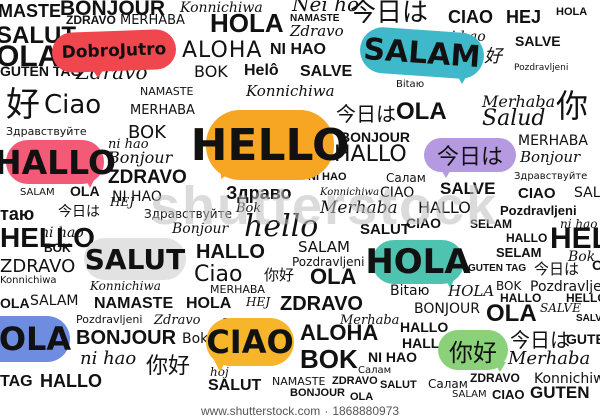  Describe the element at coordinates (514, 118) in the screenshot. I see `word: Salud` at that location.